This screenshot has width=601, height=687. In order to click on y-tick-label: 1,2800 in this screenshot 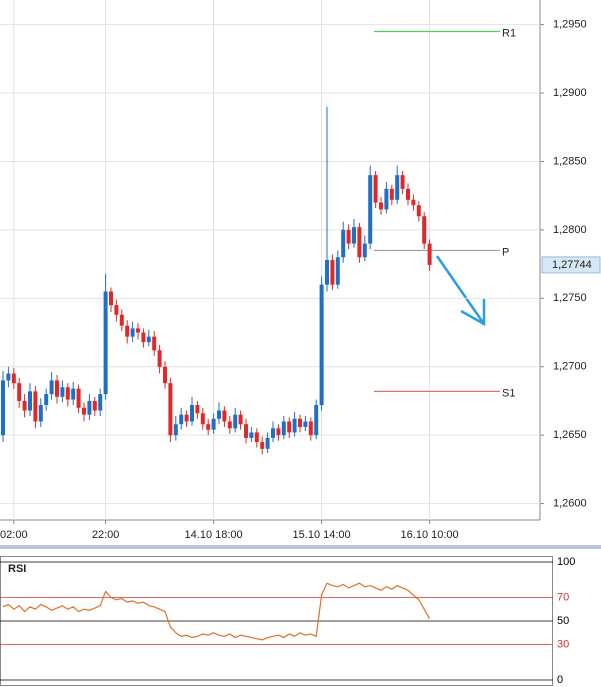, I will do `click(570, 230)`.